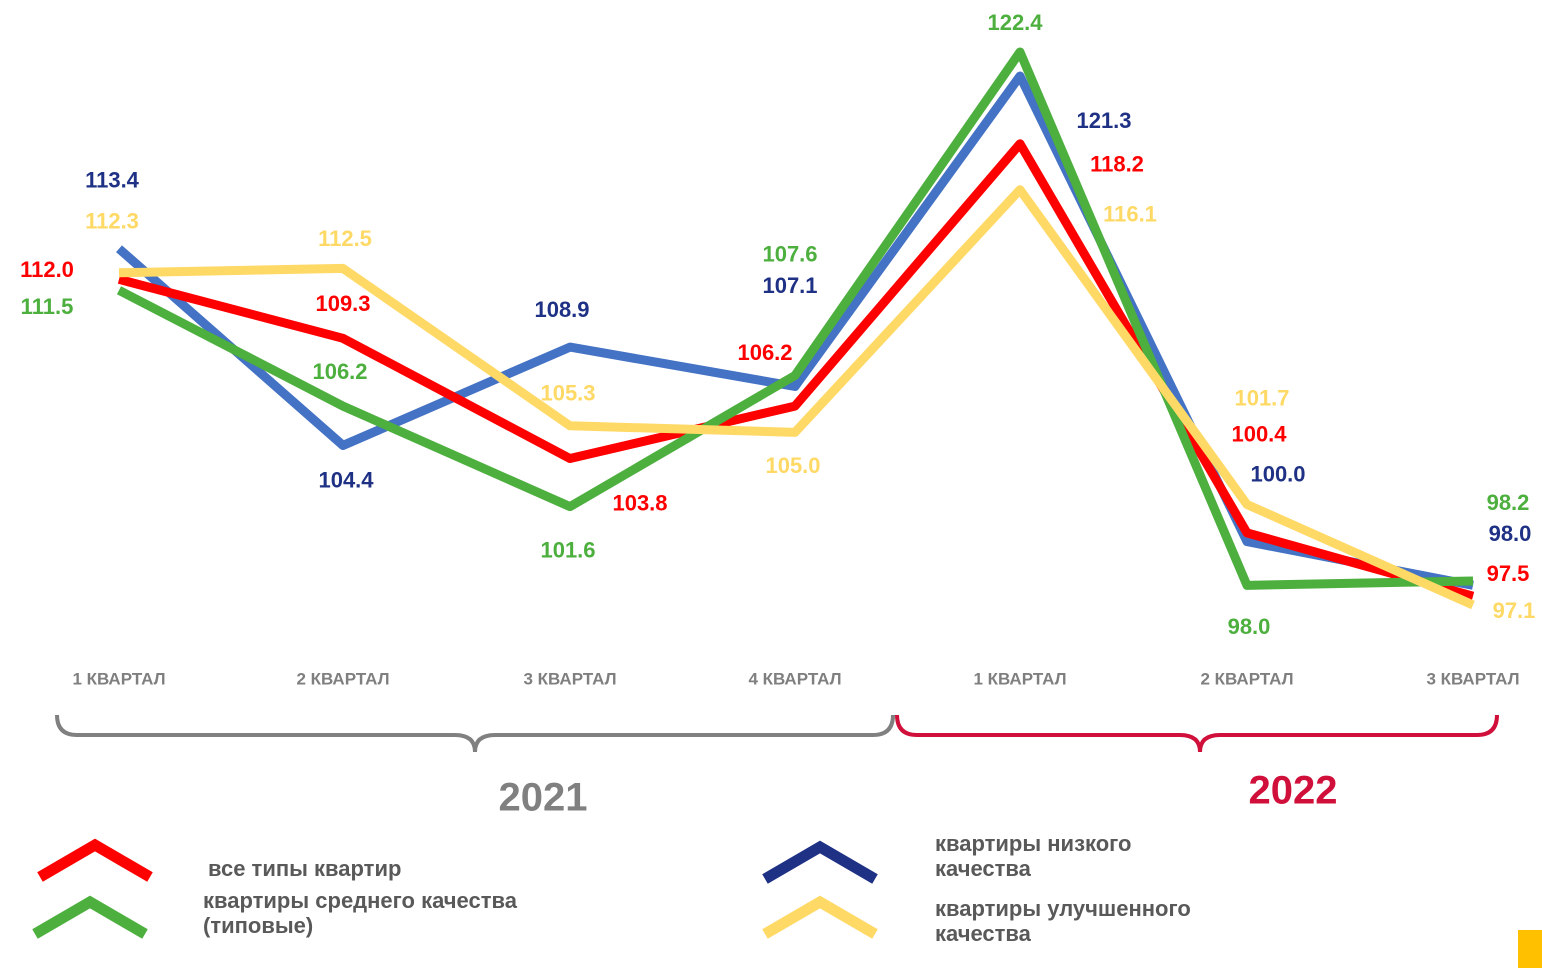 The width and height of the screenshot is (1542, 968). Describe the element at coordinates (1130, 214) in the screenshot. I see `data-label: 116.1` at that location.